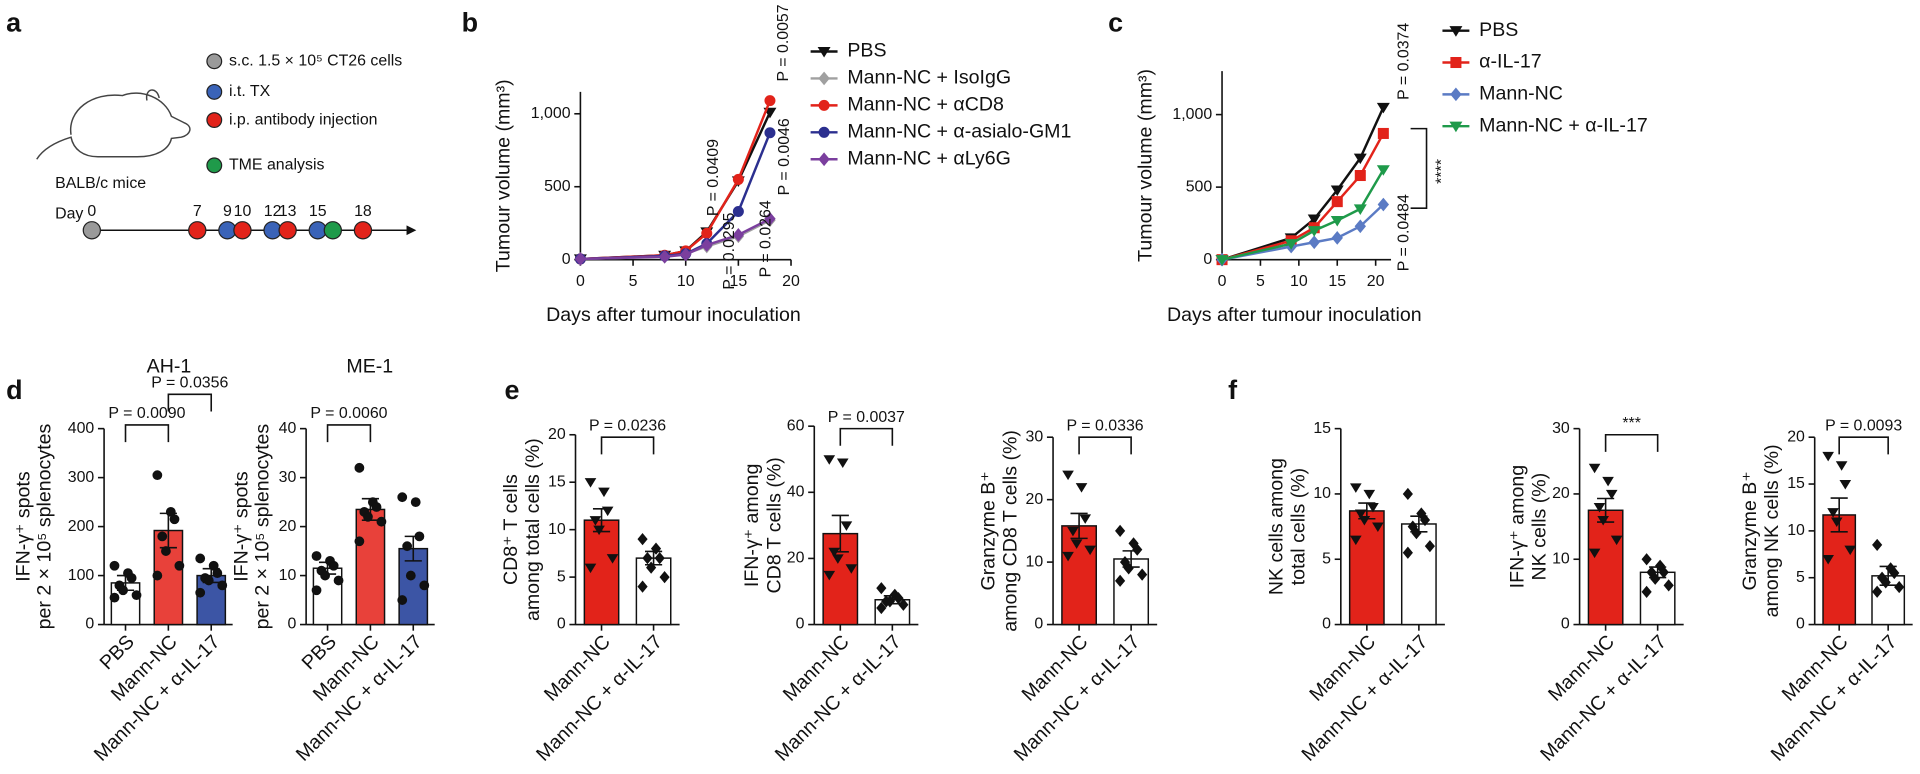 This screenshot has width=1920, height=774. What do you see at coordinates (1376, 281) in the screenshot?
I see `x-tick-label: 20` at bounding box center [1376, 281].